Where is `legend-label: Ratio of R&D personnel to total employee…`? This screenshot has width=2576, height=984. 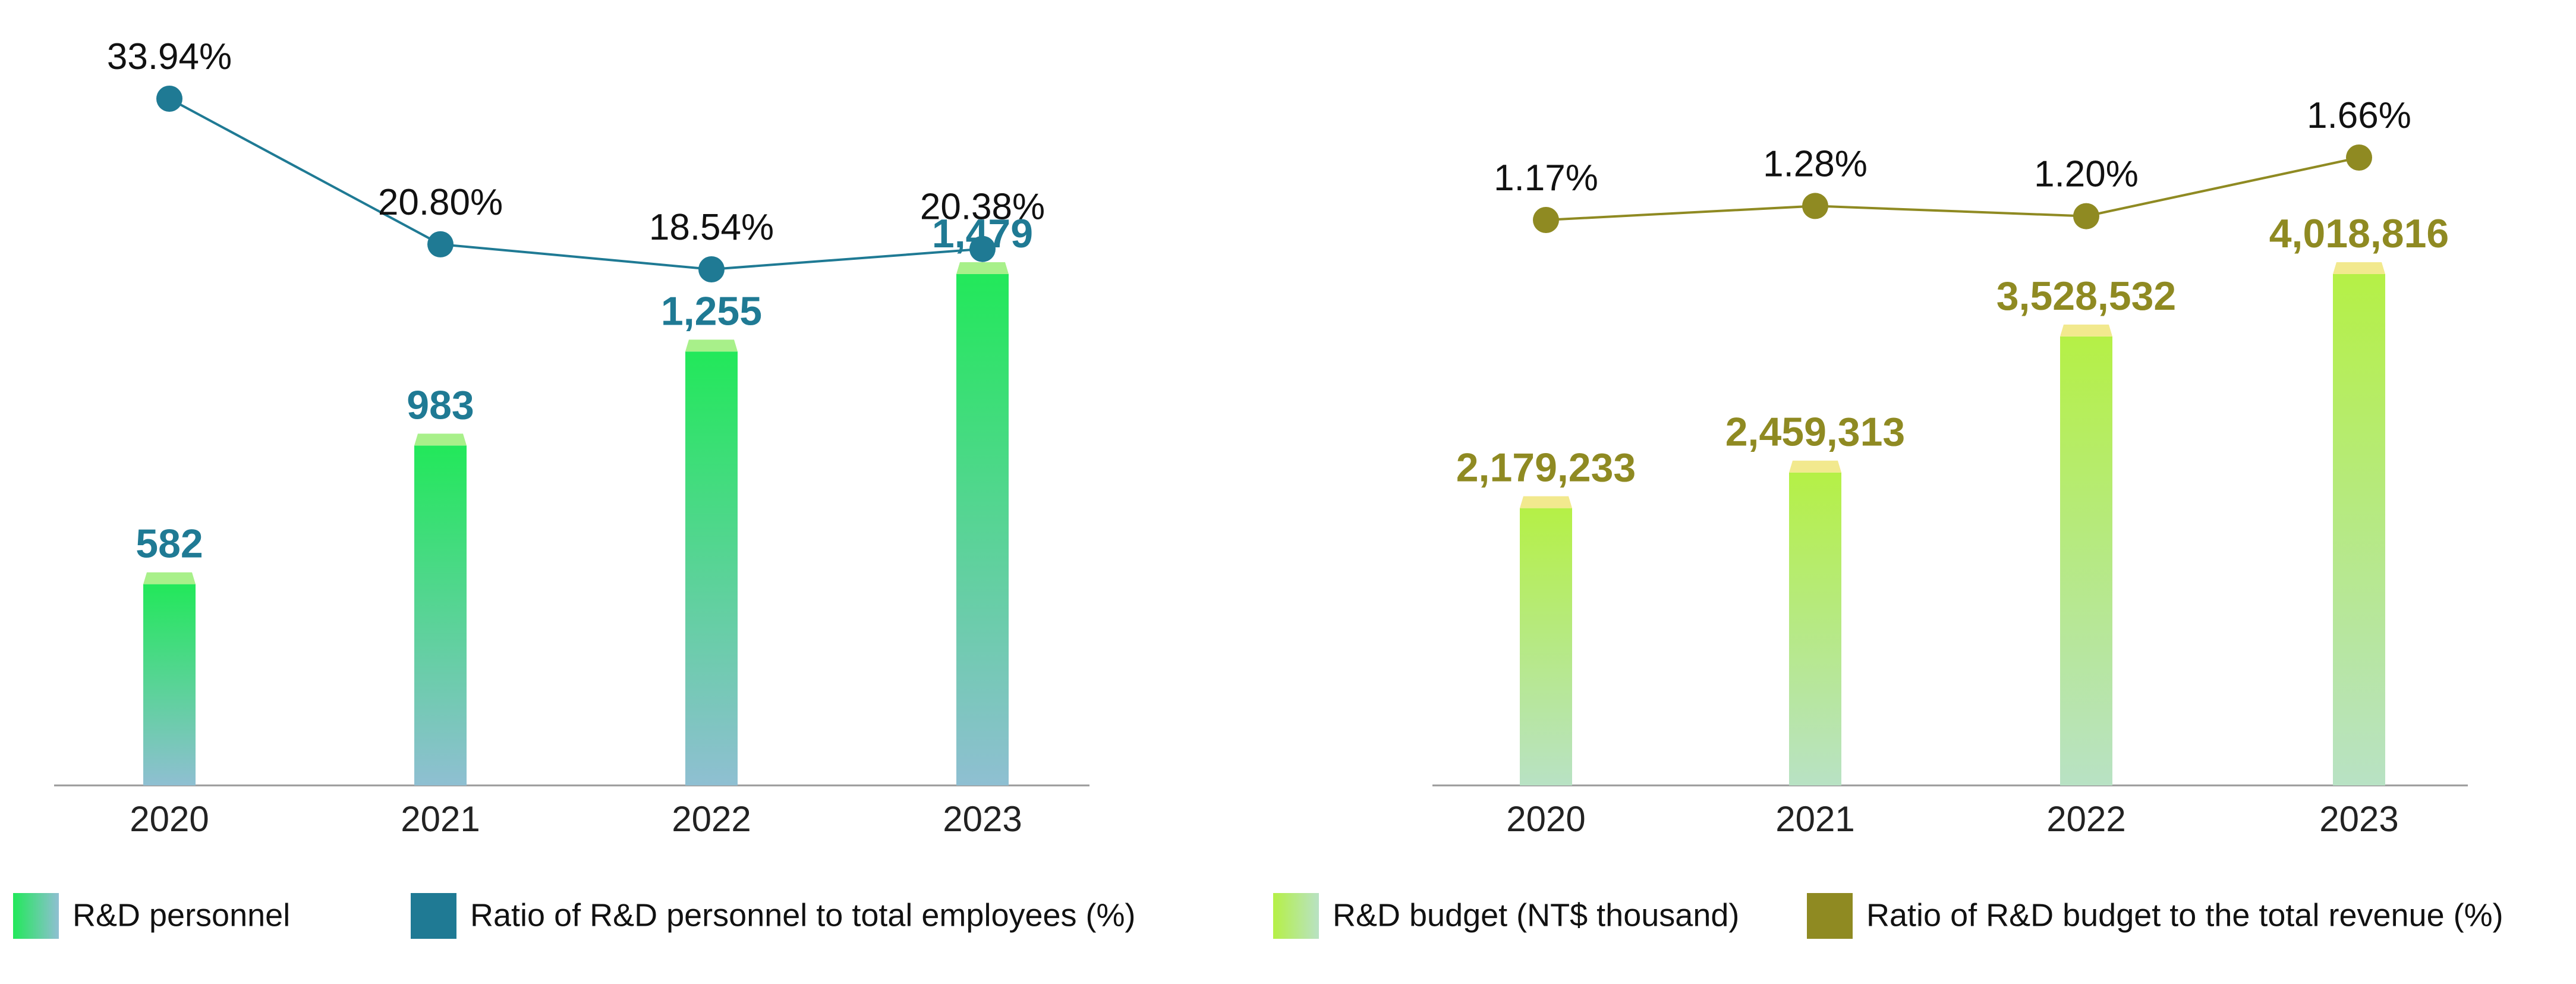 legend-label: Ratio of R&D personnel to total employee… is located at coordinates (803, 915).